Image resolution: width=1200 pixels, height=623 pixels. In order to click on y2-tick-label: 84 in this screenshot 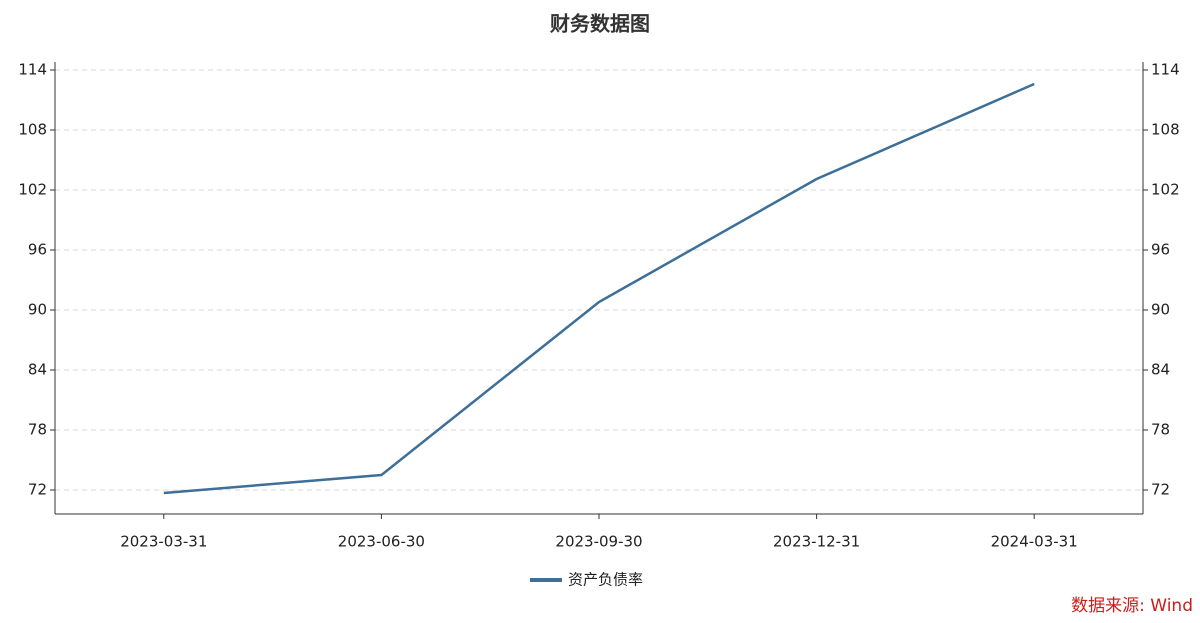, I will do `click(1160, 370)`.